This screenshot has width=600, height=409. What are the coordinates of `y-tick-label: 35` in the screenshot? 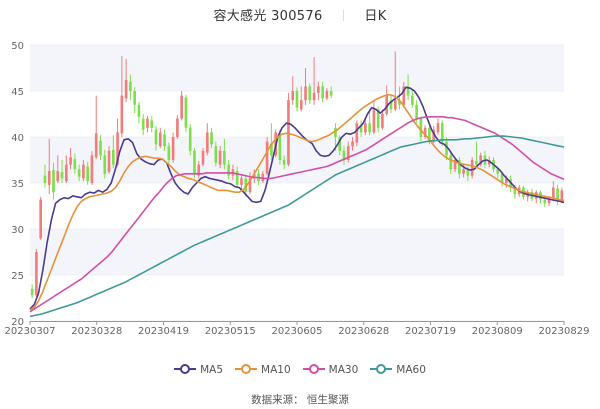 It's located at (17, 184).